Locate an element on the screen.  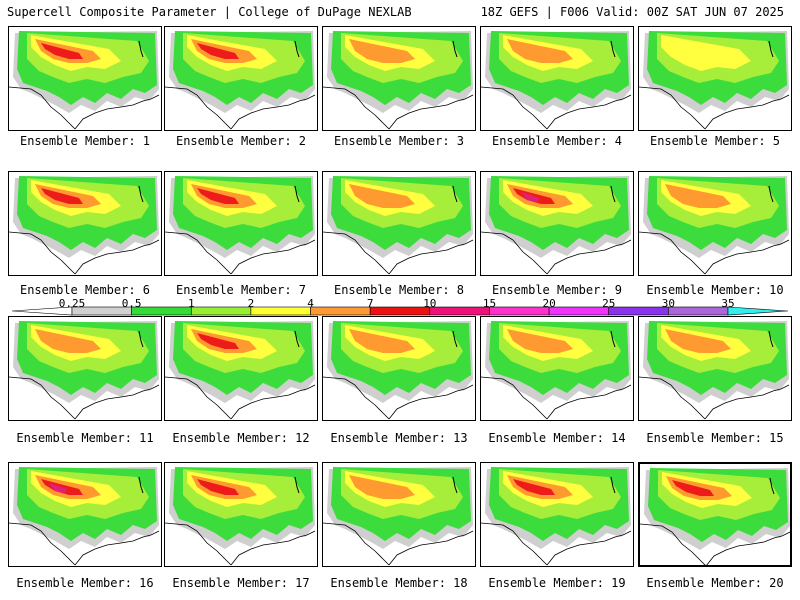
colorbar-tick-label: 25 is located at coordinates (609, 303).